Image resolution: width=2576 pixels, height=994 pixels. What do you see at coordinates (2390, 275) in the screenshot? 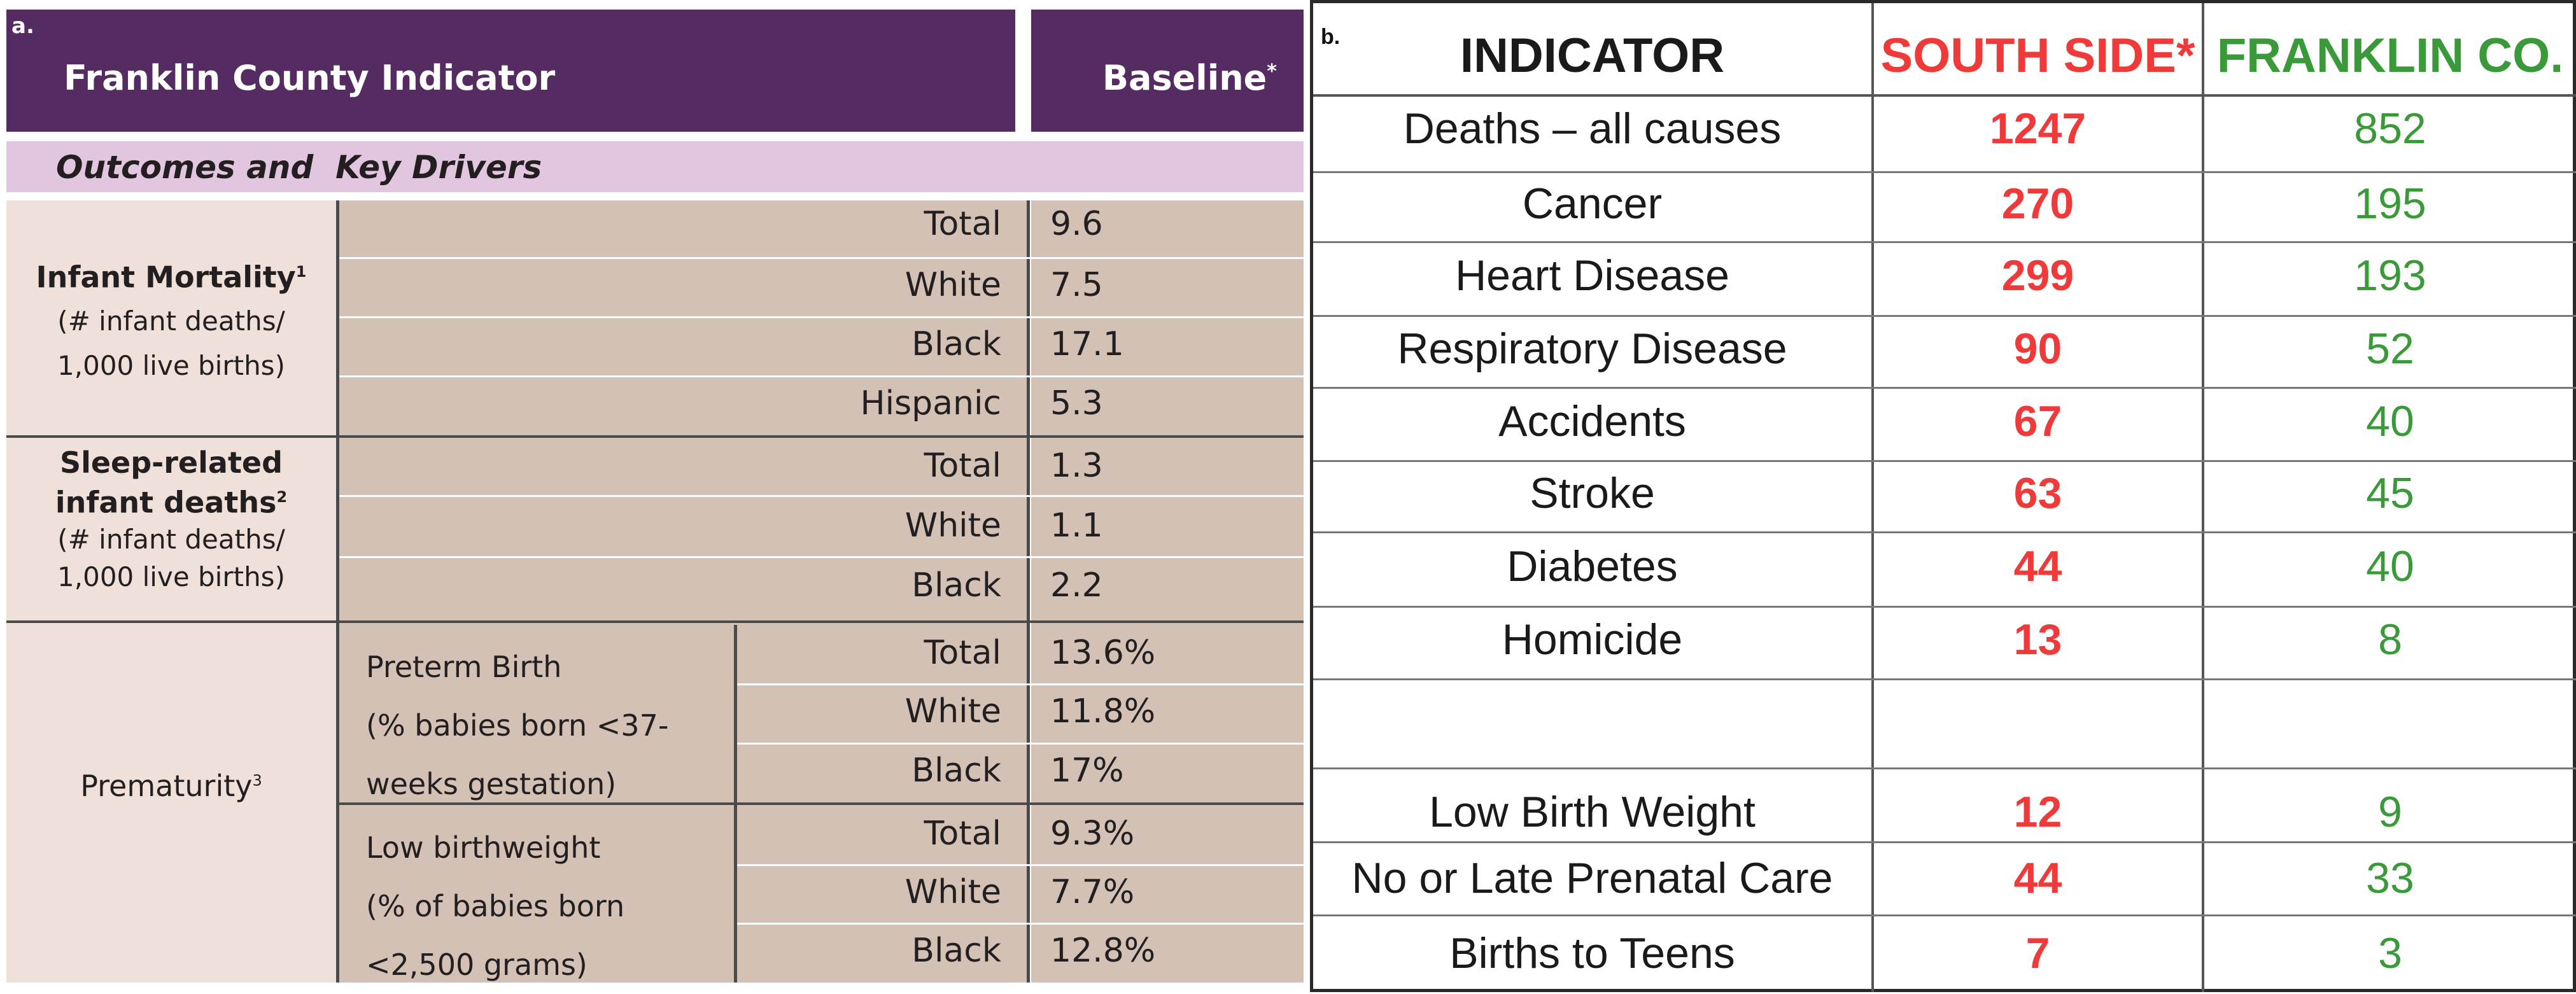
I see `franklin-co-value: 193` at bounding box center [2390, 275].